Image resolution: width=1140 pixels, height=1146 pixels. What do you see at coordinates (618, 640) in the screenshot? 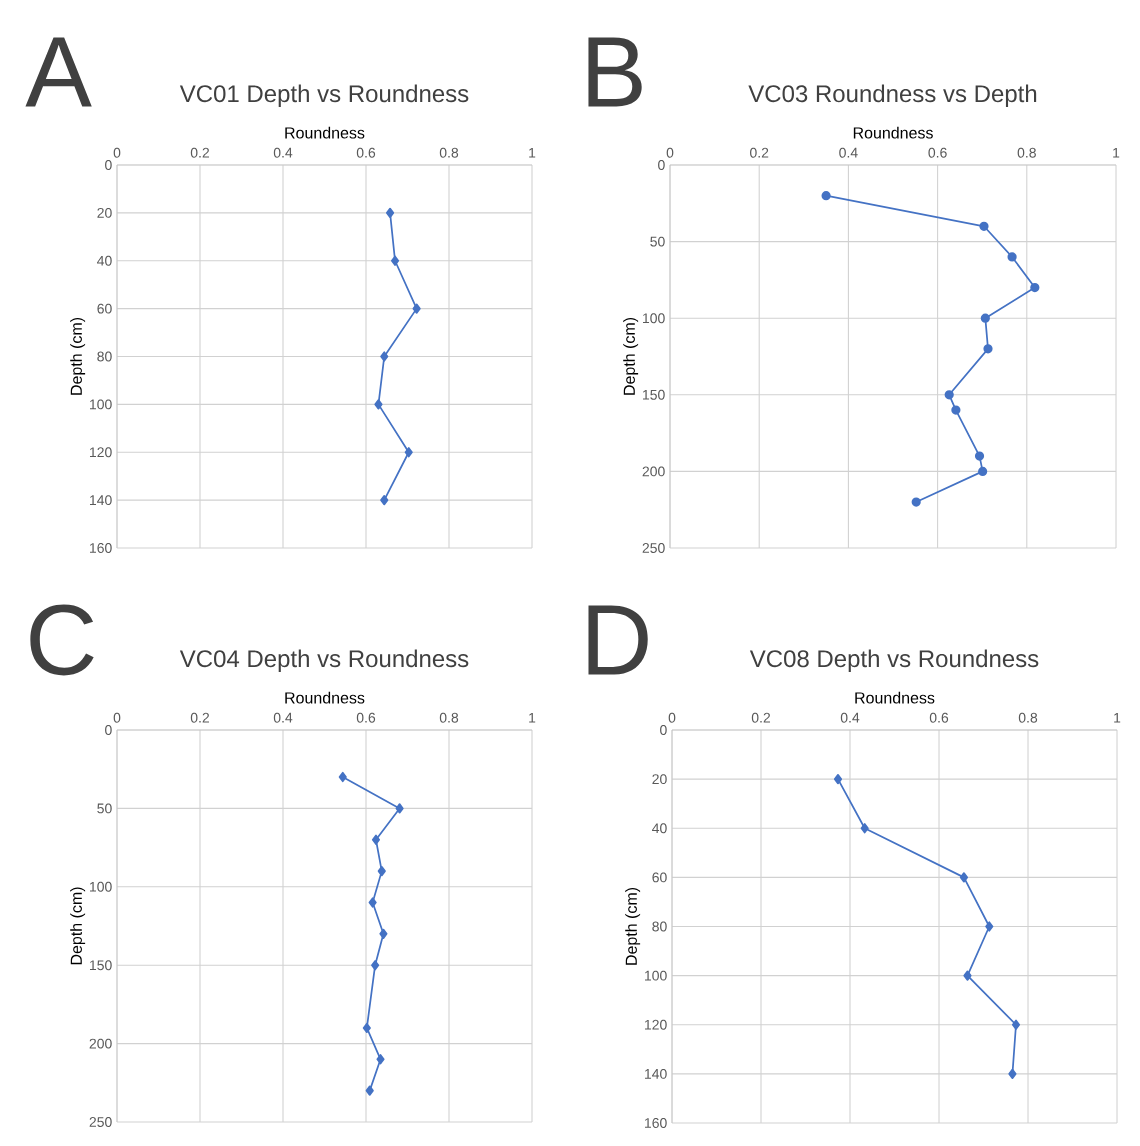
I see `text: D` at bounding box center [618, 640].